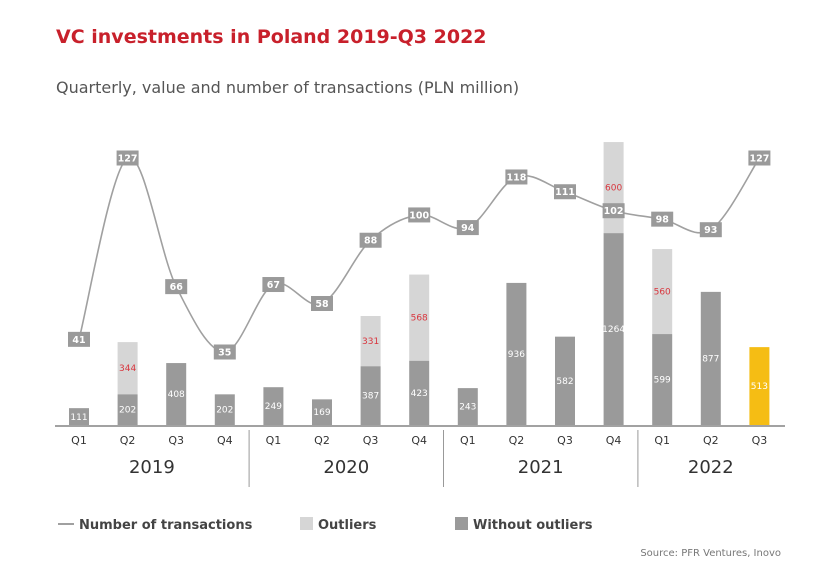 The height and width of the screenshot is (578, 819). I want to click on year-label: 2022, so click(711, 467).